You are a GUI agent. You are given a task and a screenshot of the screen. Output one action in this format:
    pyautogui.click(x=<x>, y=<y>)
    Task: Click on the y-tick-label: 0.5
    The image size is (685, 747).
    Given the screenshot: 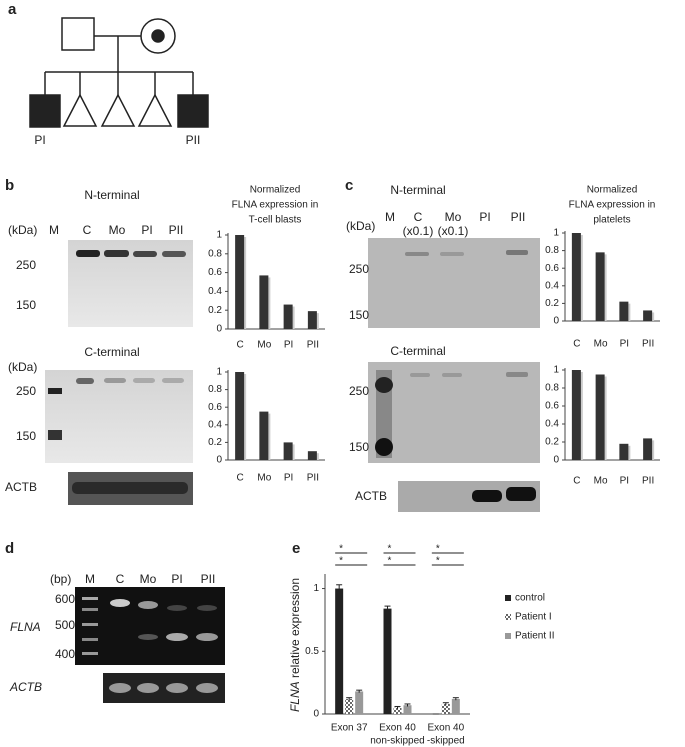 What is the action you would take?
    pyautogui.click(x=312, y=651)
    